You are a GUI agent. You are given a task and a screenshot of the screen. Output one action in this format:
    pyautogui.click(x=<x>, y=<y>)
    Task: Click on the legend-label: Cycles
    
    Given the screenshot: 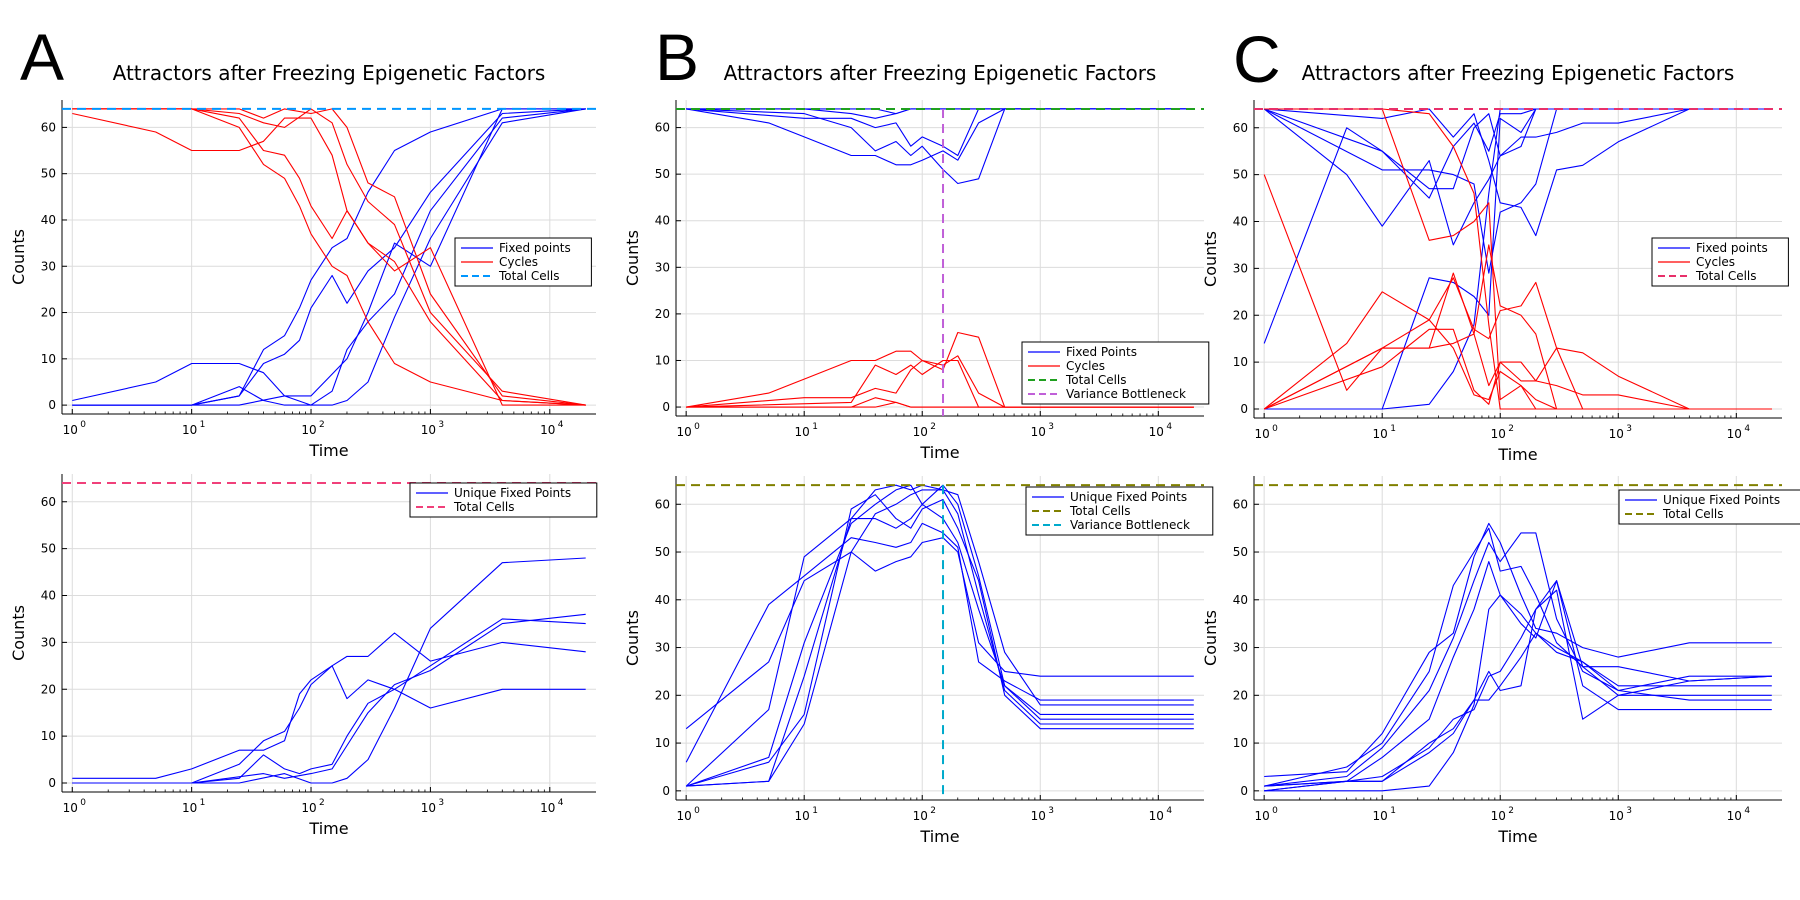 What is the action you would take?
    pyautogui.click(x=1085, y=366)
    